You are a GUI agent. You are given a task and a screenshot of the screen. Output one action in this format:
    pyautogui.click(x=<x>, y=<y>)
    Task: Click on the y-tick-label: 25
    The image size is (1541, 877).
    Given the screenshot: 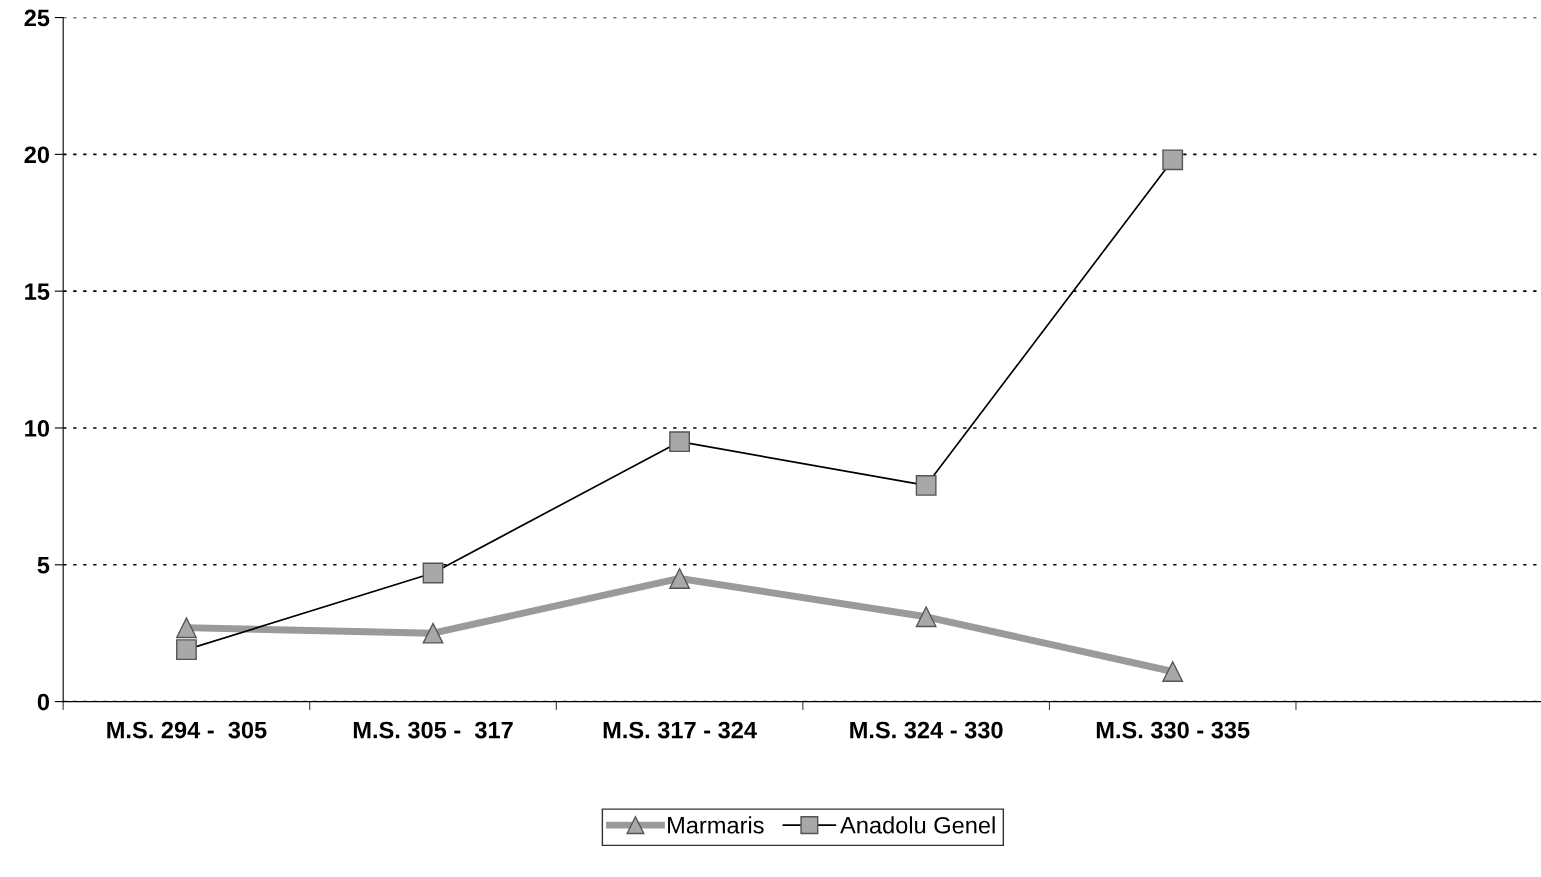 What is the action you would take?
    pyautogui.click(x=37, y=18)
    